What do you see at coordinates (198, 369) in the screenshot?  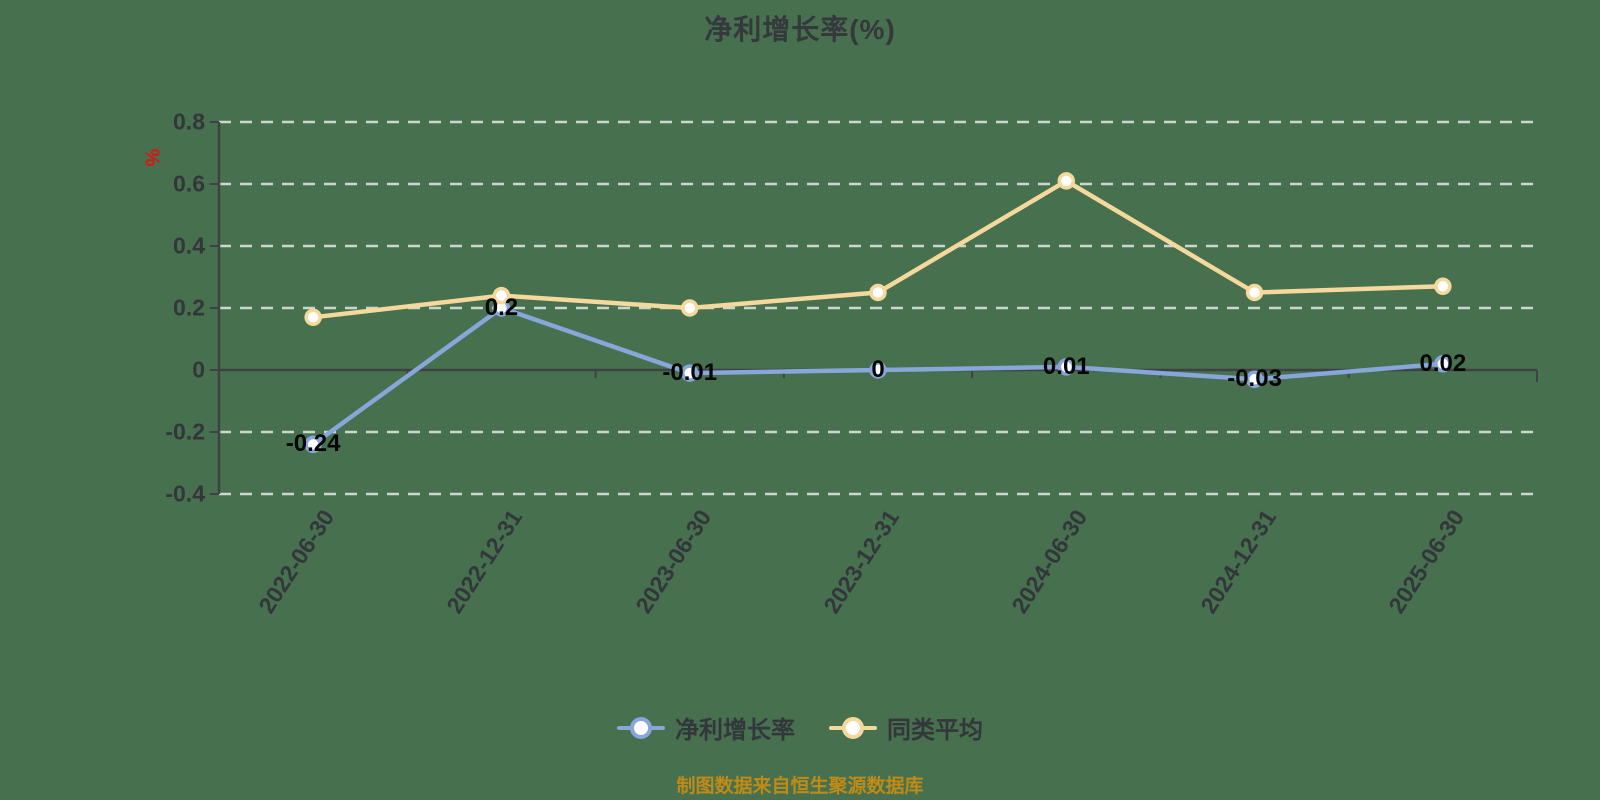 I see `y-axis-tick-label: 0` at bounding box center [198, 369].